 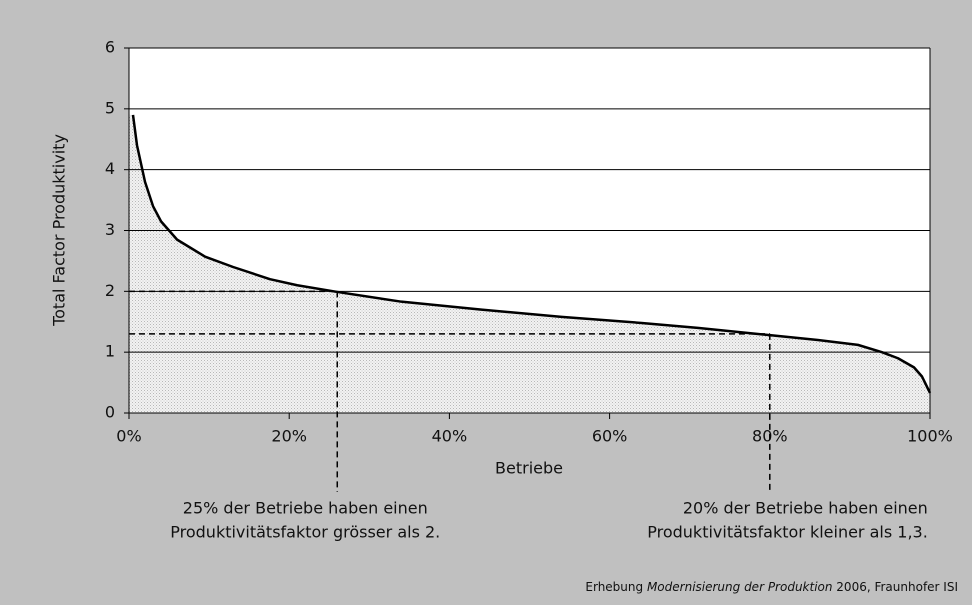 What do you see at coordinates (305, 508) in the screenshot?
I see `annotation-text: 25% der Betriebe haben einen` at bounding box center [305, 508].